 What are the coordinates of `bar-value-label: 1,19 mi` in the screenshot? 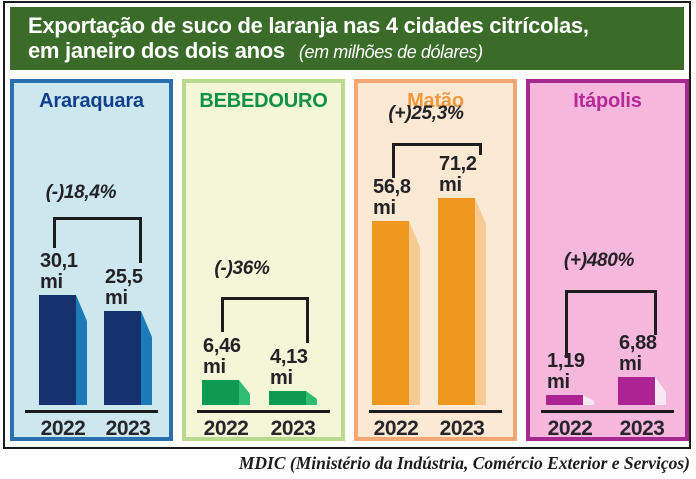 It's located at (566, 371).